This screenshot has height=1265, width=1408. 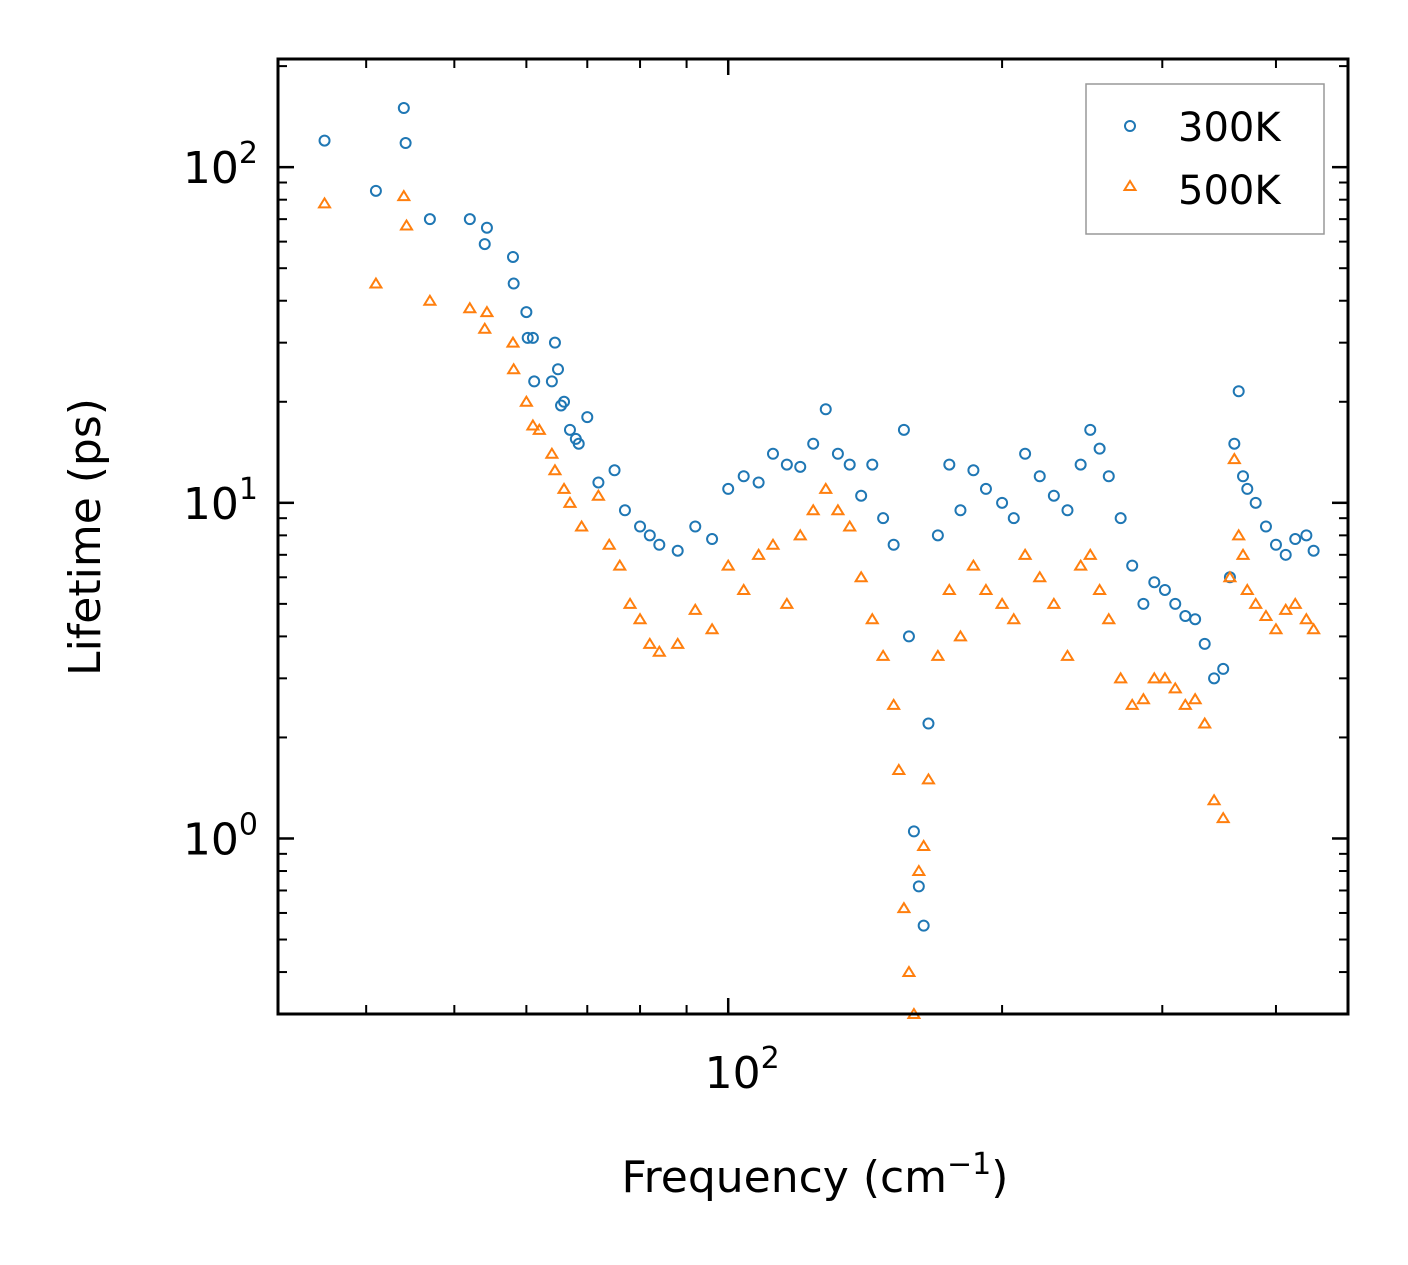 What do you see at coordinates (1205, 159) in the screenshot?
I see `legend-box` at bounding box center [1205, 159].